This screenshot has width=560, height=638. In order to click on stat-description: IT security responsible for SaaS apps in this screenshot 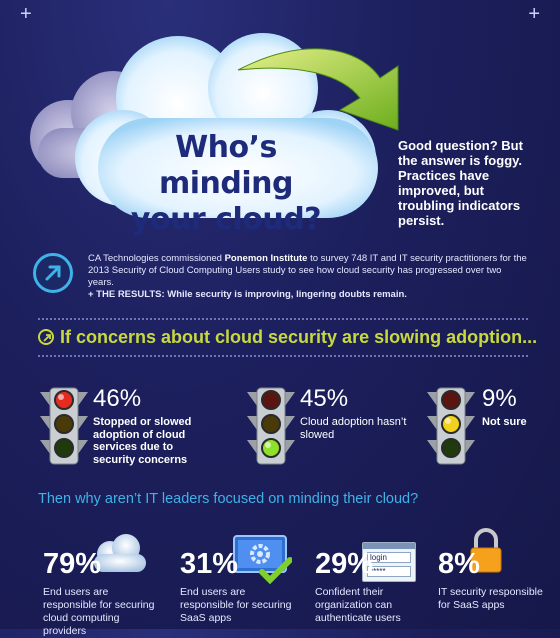, I will do `click(490, 598)`.